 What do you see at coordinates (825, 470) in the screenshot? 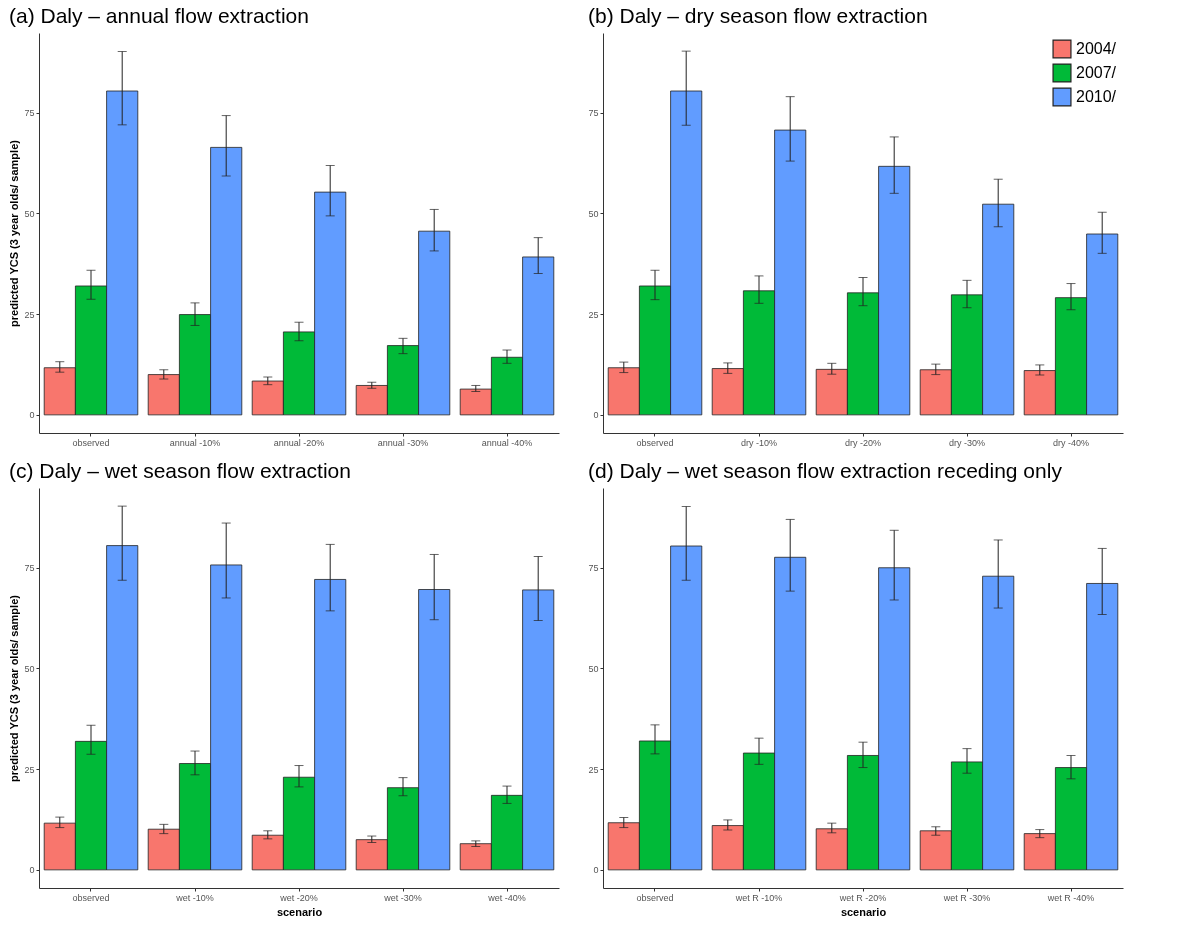
I see `chart-title: (d) Daly – wet season flow extraction receding only` at bounding box center [825, 470].